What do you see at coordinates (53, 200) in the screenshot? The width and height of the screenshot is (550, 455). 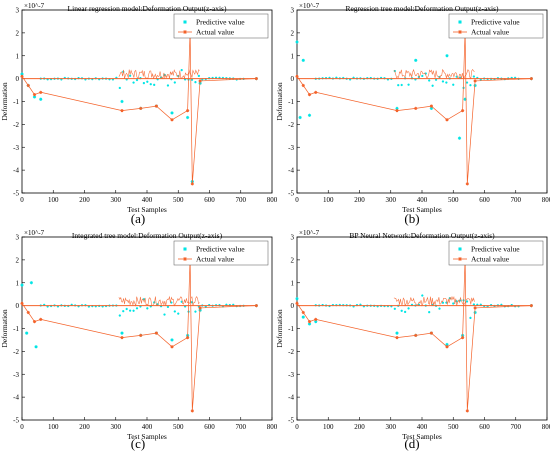 I see `chart-a-xtick-label: 100` at bounding box center [53, 200].